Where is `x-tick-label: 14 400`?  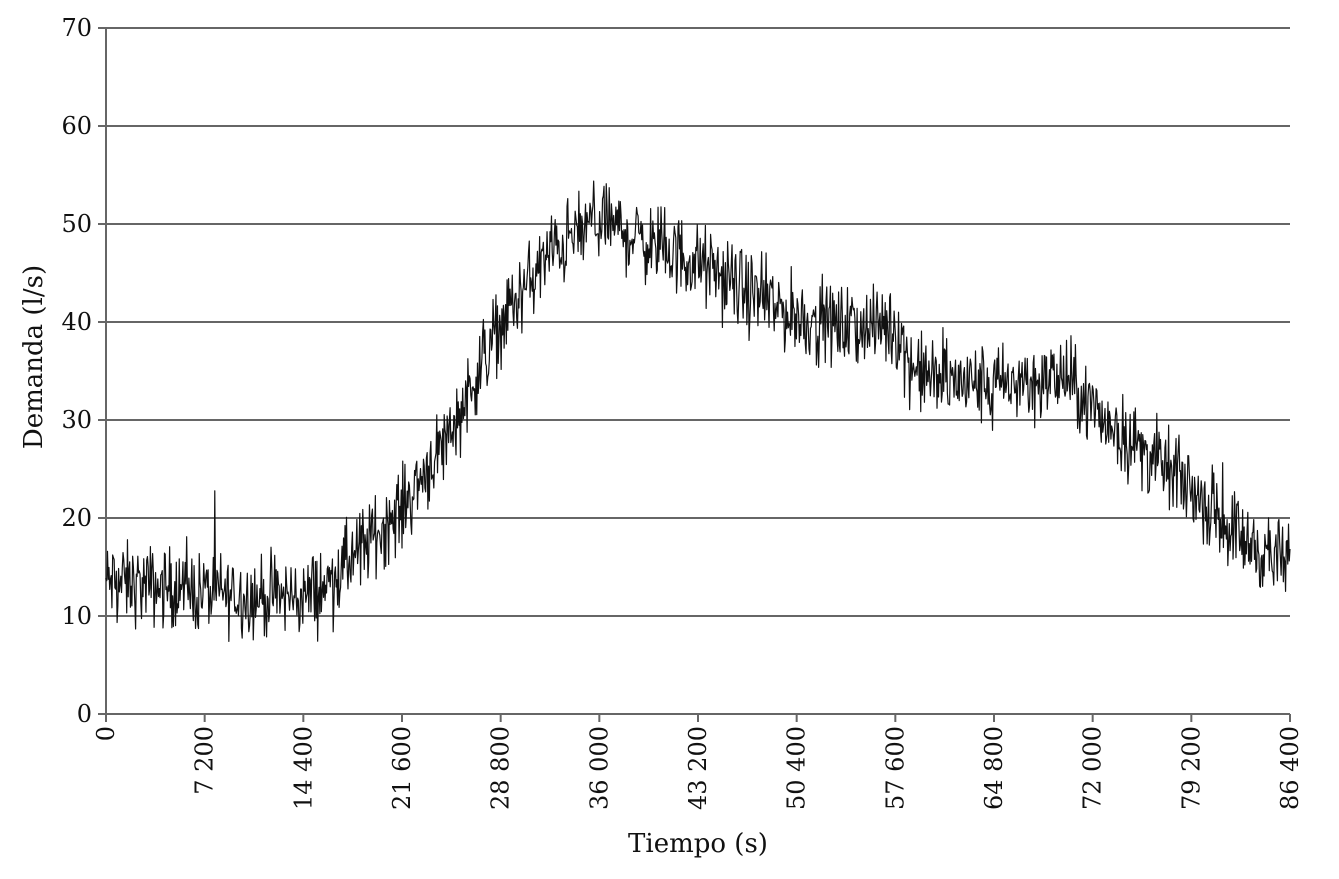
x-tick-label: 14 400 is located at coordinates (303, 768).